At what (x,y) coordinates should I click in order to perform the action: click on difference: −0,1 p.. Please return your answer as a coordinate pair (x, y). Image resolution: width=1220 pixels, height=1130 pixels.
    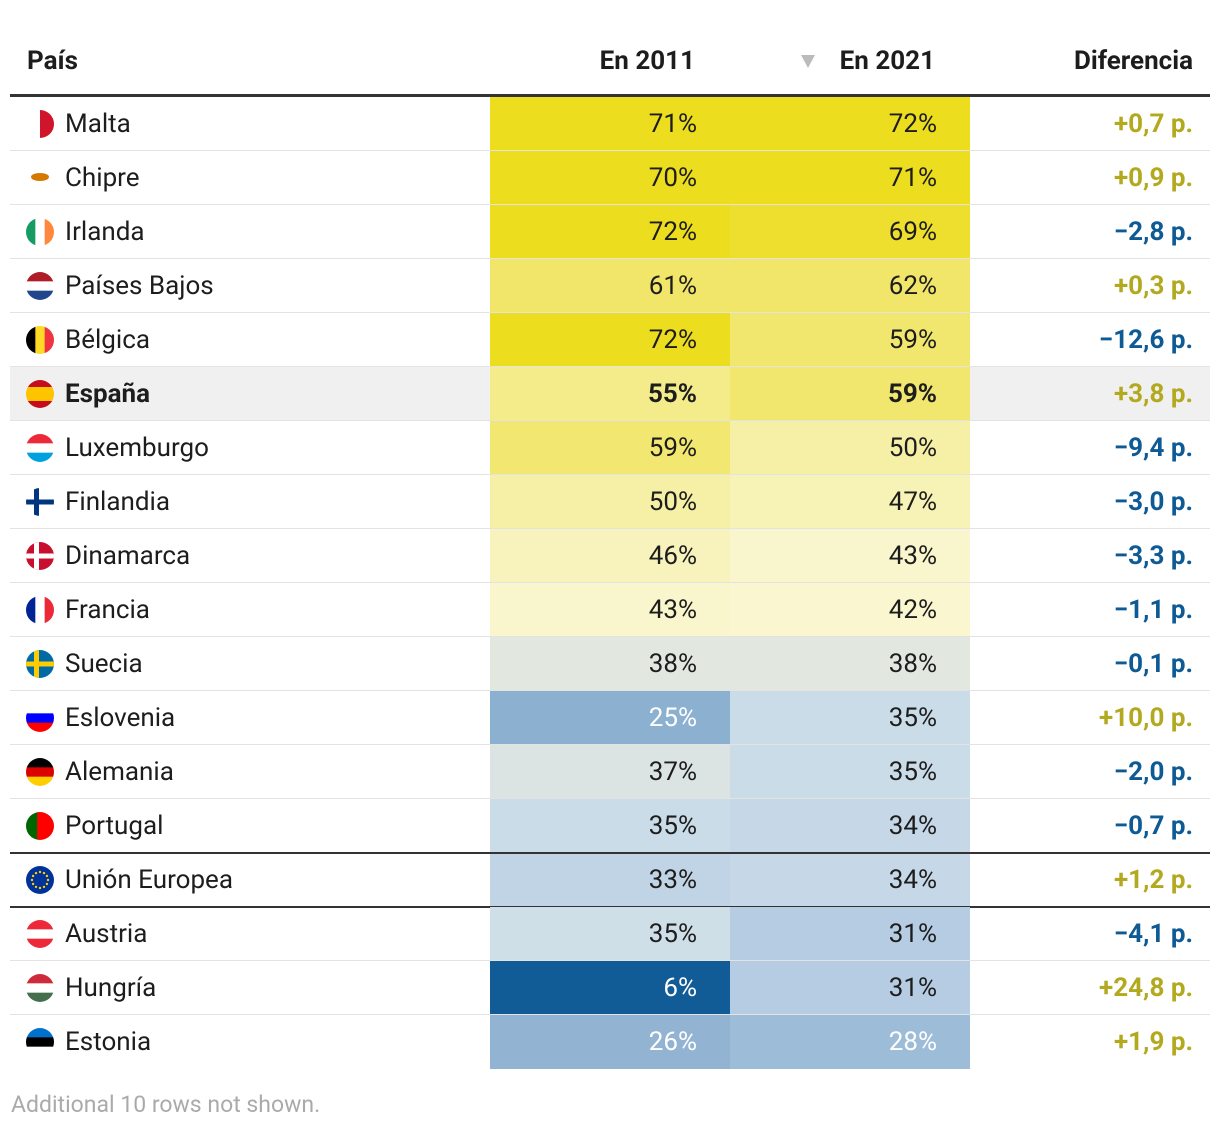
    Looking at the image, I should click on (1153, 664).